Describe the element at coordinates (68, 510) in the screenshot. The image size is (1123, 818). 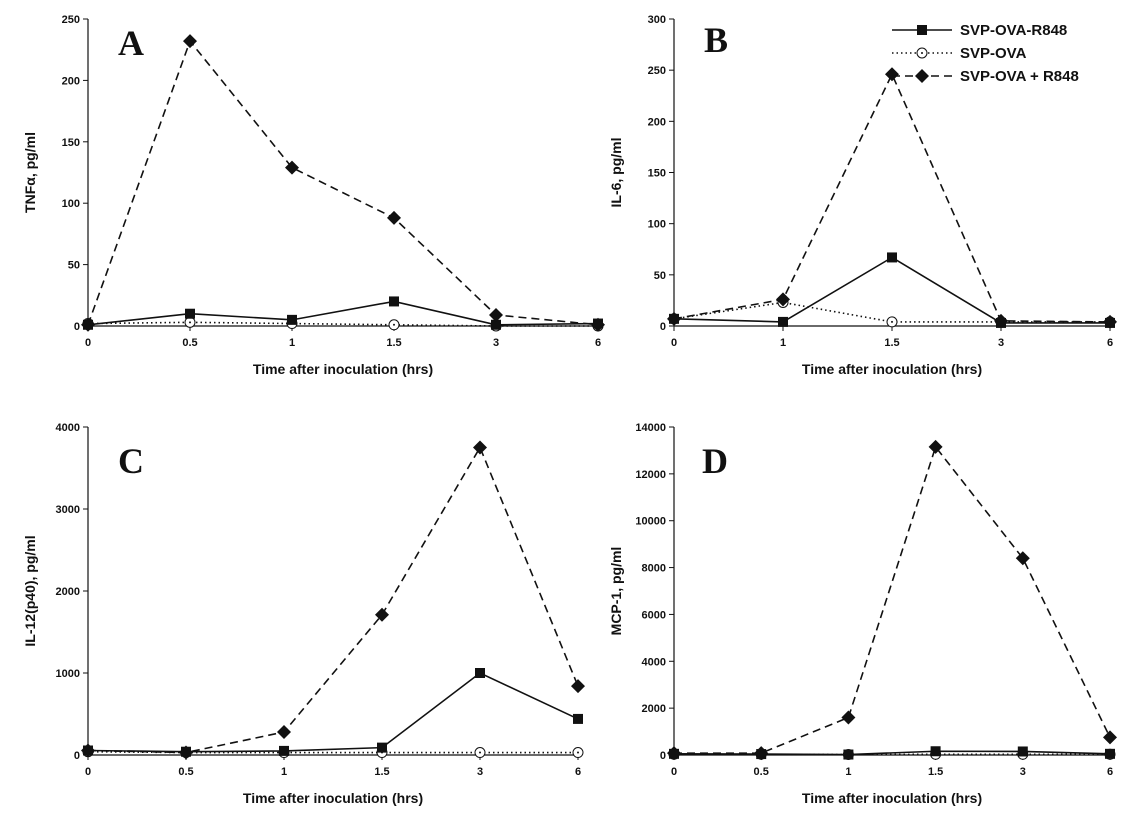
I see `y-tick-label: 3000` at that location.